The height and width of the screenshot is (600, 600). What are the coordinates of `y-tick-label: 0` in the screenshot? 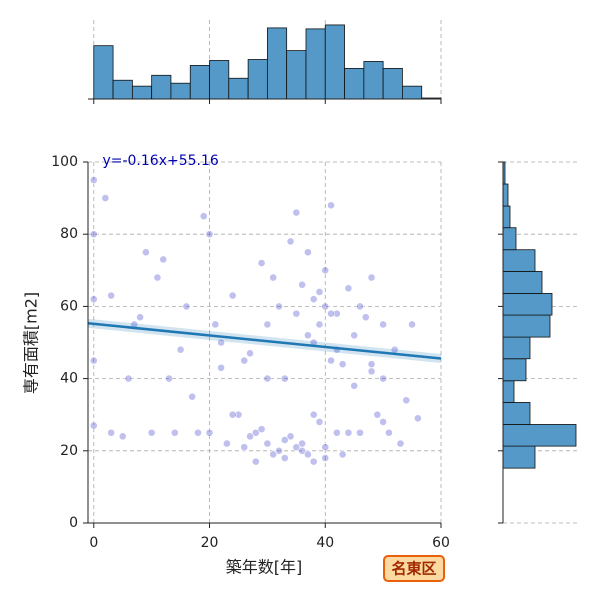 It's located at (73, 523).